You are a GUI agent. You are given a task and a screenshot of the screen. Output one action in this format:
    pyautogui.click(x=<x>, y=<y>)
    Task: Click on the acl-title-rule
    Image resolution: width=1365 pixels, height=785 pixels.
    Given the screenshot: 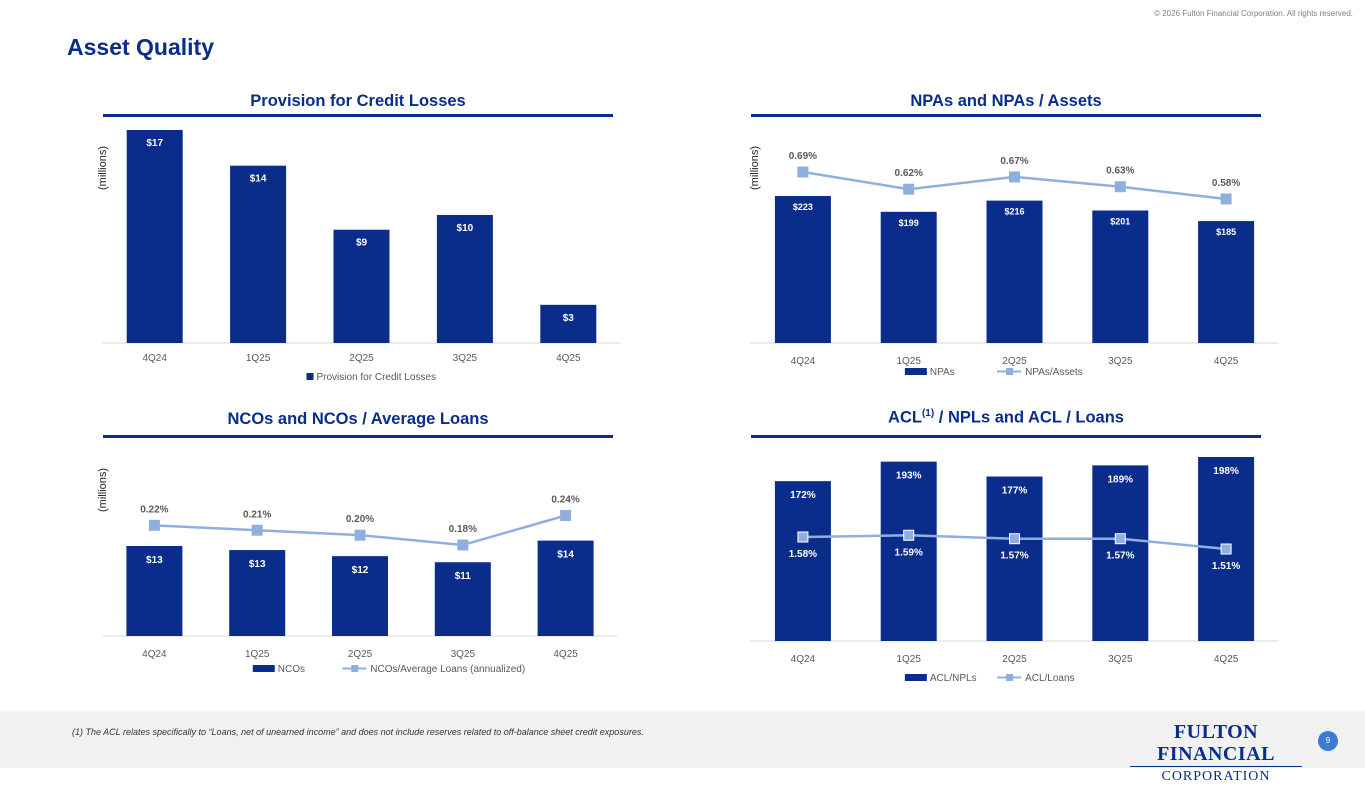 What is the action you would take?
    pyautogui.click(x=1006, y=436)
    